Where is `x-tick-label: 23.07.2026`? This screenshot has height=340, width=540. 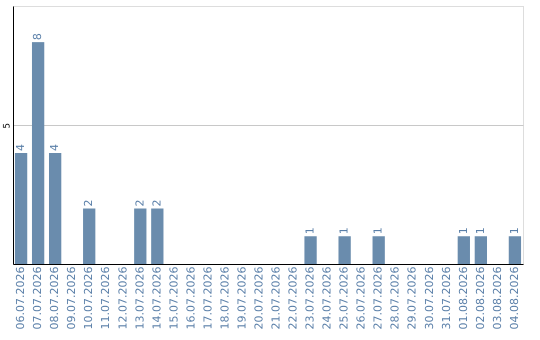 x-tick-label: 23.07.2026 is located at coordinates (310, 298).